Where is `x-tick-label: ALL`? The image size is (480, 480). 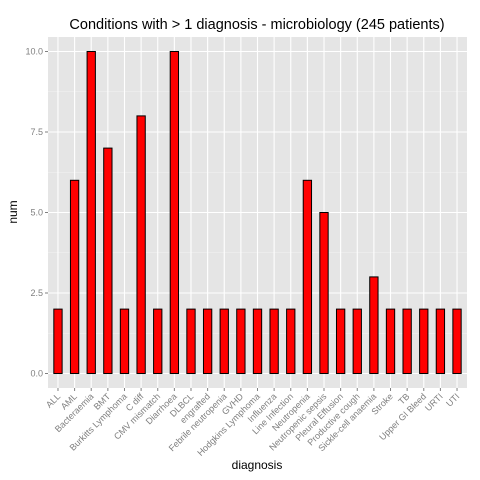
x-tick-label: ALL is located at coordinates (53, 400).